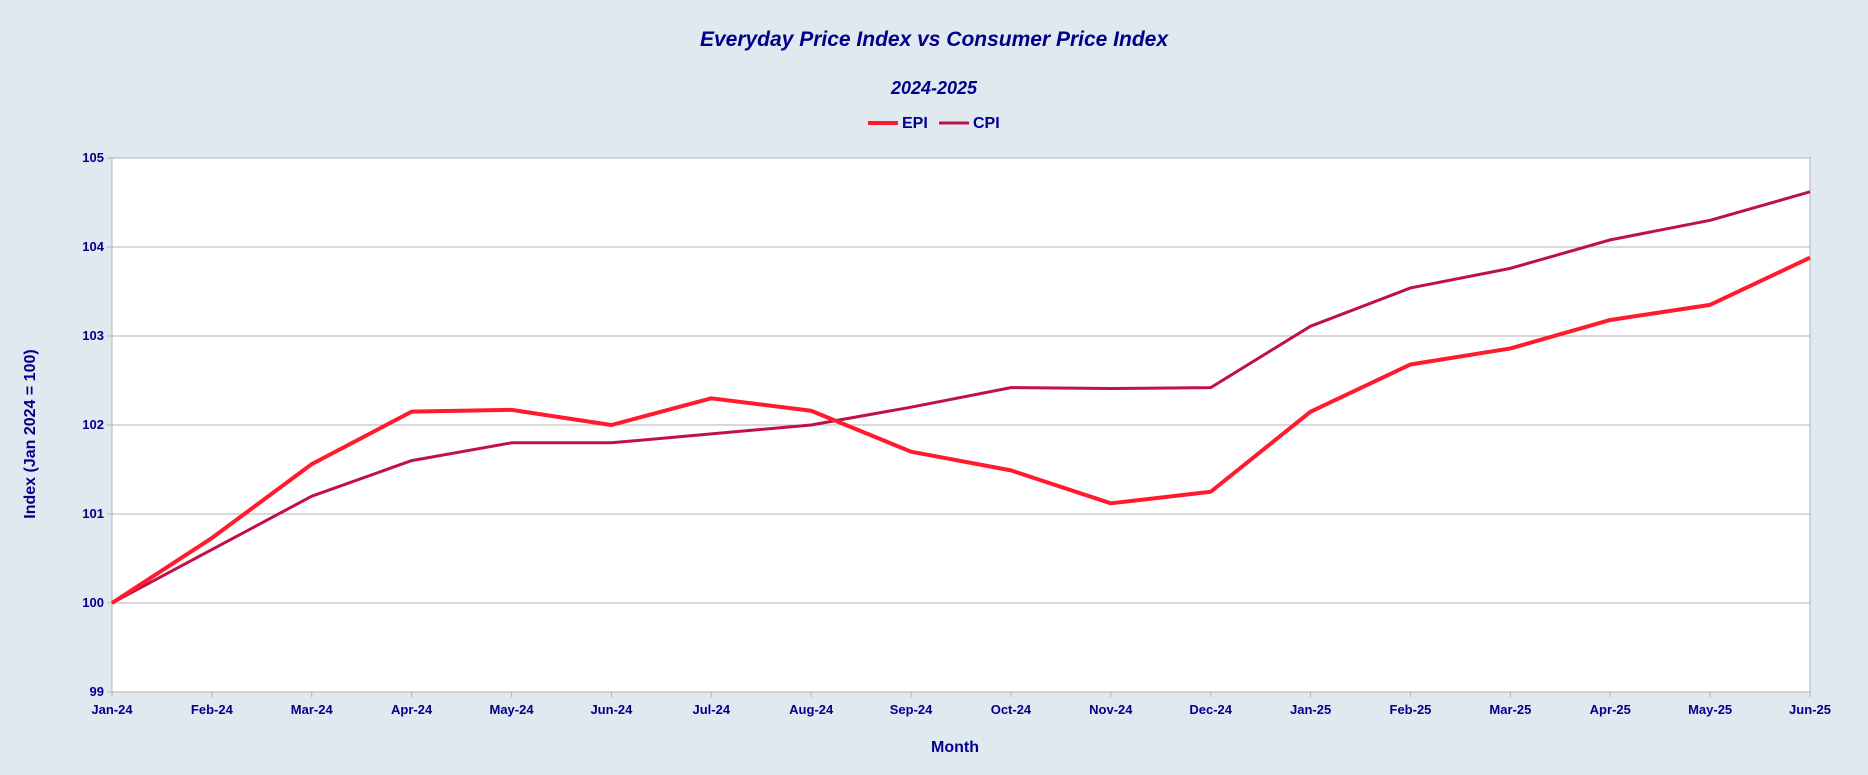 The image size is (1868, 775). I want to click on y-tick-label: 105, so click(93, 157).